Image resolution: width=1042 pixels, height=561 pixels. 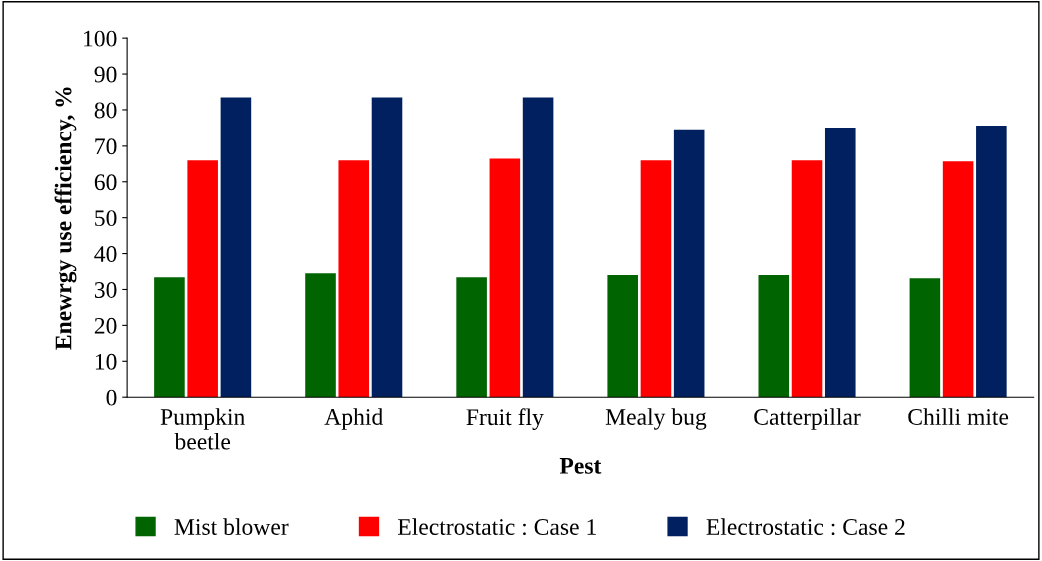 What do you see at coordinates (65, 218) in the screenshot?
I see `y-axis-title: Enewrgy use efficiency, %` at bounding box center [65, 218].